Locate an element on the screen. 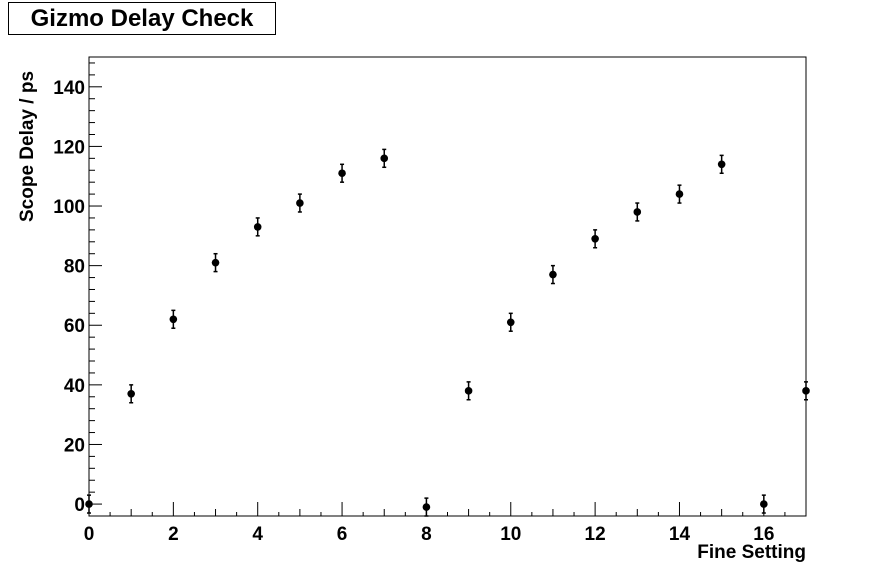 This screenshot has height=572, width=896. x-axis: 0 2 4 6 8 10 12 14 16 is located at coordinates (445, 523).